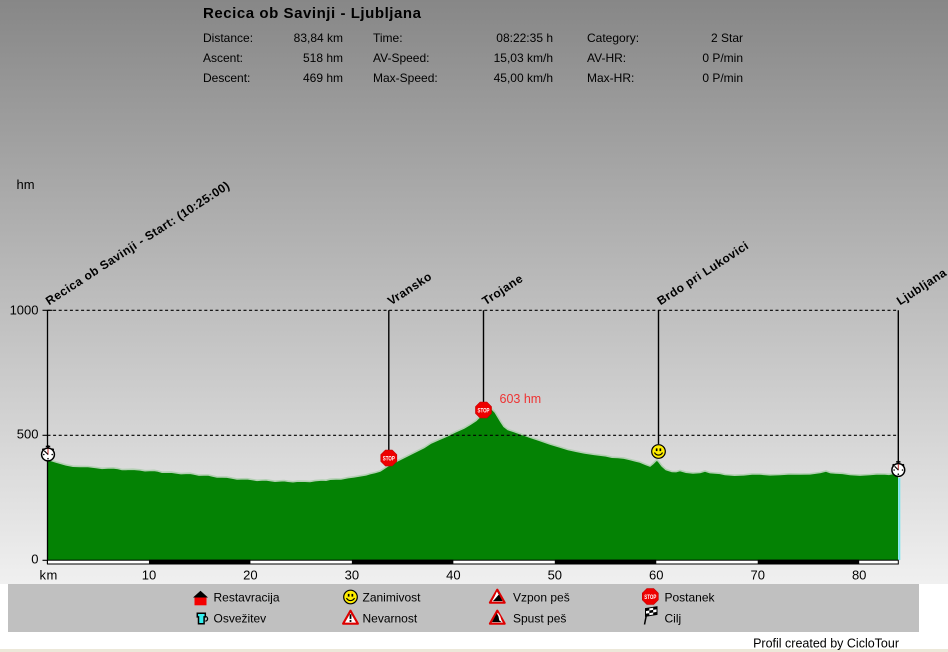 The image size is (948, 652). Describe the element at coordinates (149, 575) in the screenshot. I see `svg-text: 10` at that location.